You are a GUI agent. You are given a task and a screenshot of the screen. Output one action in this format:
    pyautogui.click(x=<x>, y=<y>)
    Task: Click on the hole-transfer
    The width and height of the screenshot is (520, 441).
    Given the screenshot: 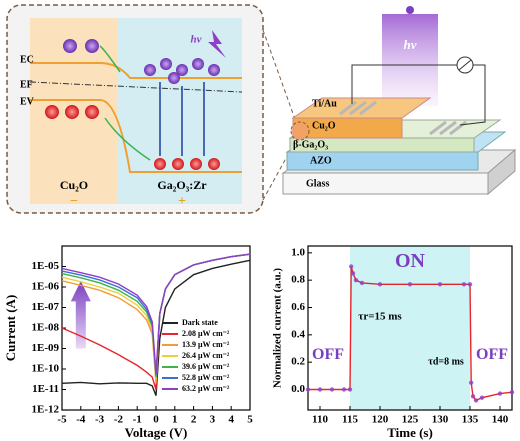 What is the action you would take?
    pyautogui.click(x=127, y=139)
    